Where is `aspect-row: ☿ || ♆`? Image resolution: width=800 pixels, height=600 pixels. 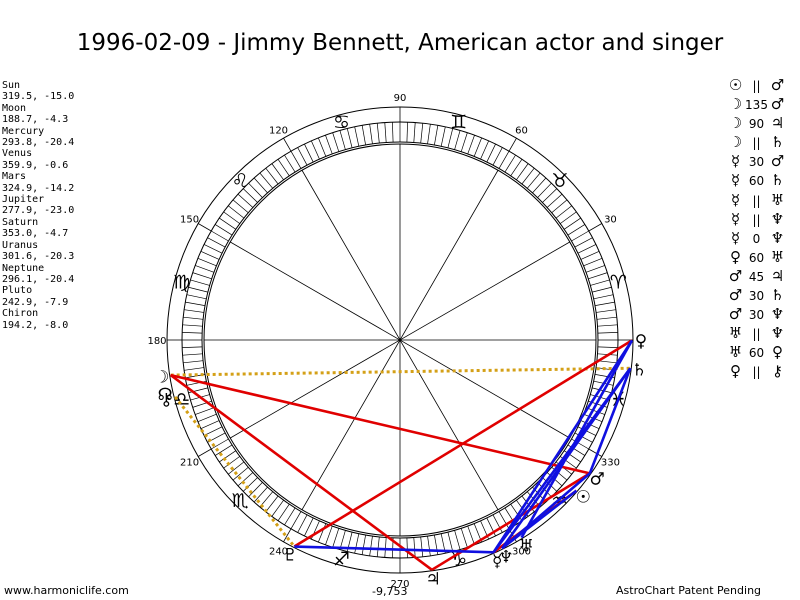
aspect-row: ☿ || ♆ is located at coordinates (756, 219).